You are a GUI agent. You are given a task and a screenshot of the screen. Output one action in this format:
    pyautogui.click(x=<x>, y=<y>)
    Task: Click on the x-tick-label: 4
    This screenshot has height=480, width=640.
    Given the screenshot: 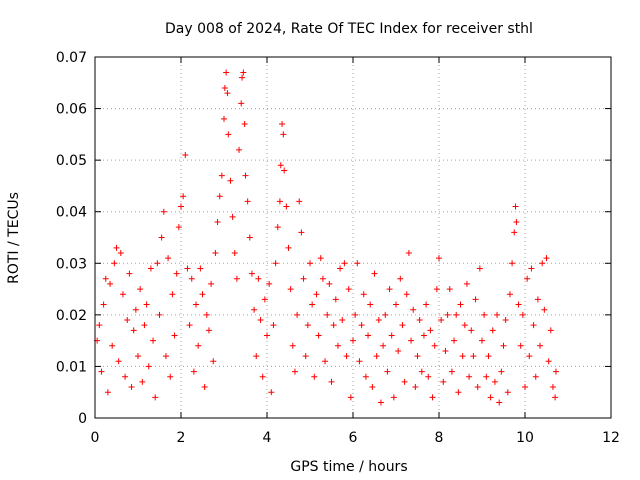 What is the action you would take?
    pyautogui.click(x=267, y=438)
    